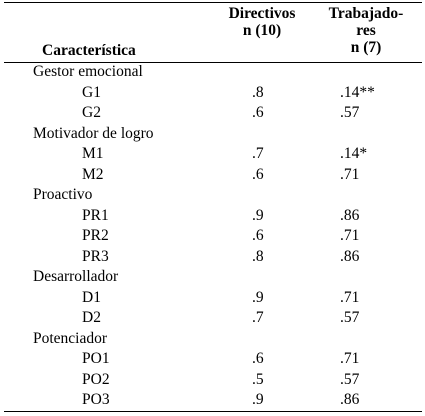  Describe the element at coordinates (212, 134) in the screenshot. I see `group-row: Motivador de logro` at that location.